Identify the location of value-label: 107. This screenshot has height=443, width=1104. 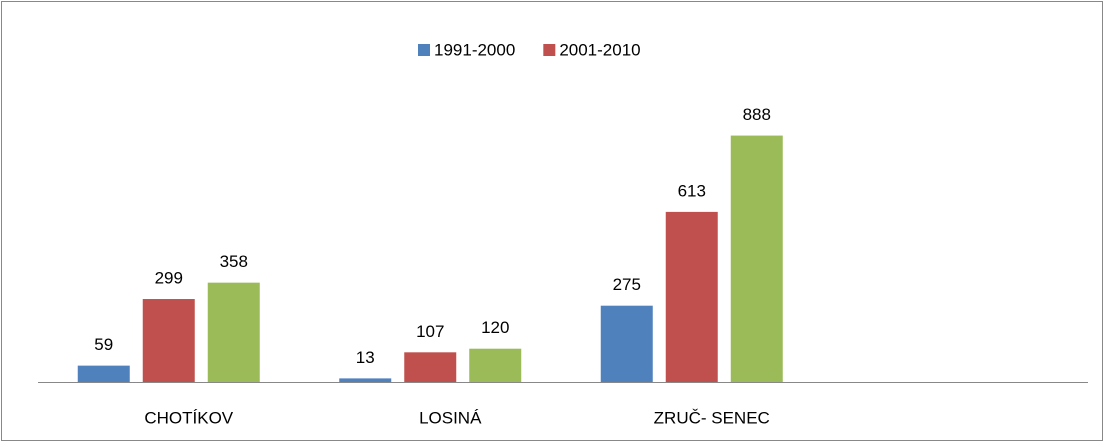
(430, 331).